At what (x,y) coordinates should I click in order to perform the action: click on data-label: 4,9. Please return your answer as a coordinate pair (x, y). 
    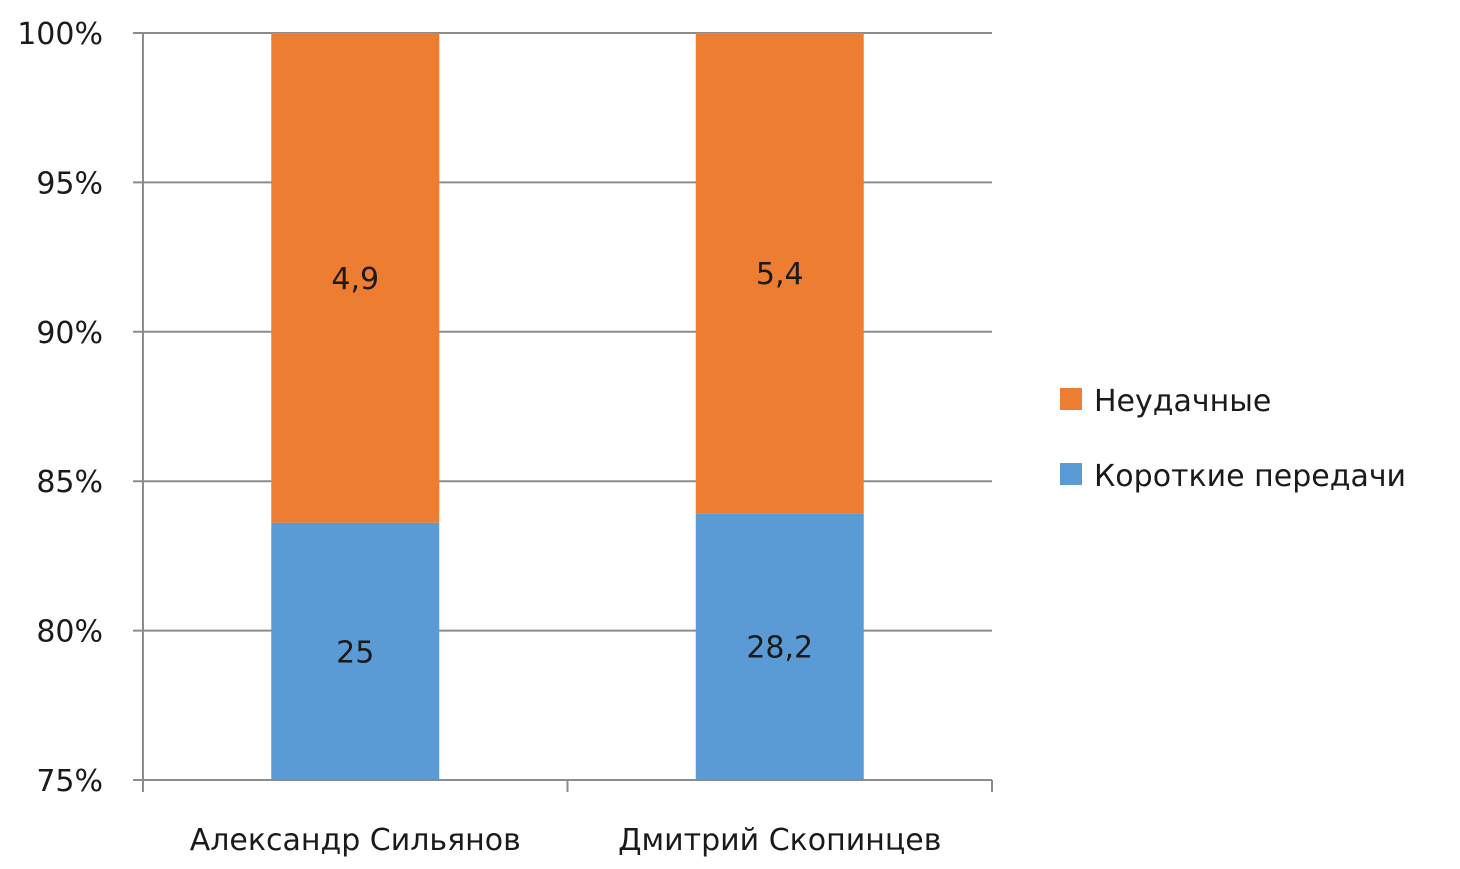
    Looking at the image, I should click on (355, 279).